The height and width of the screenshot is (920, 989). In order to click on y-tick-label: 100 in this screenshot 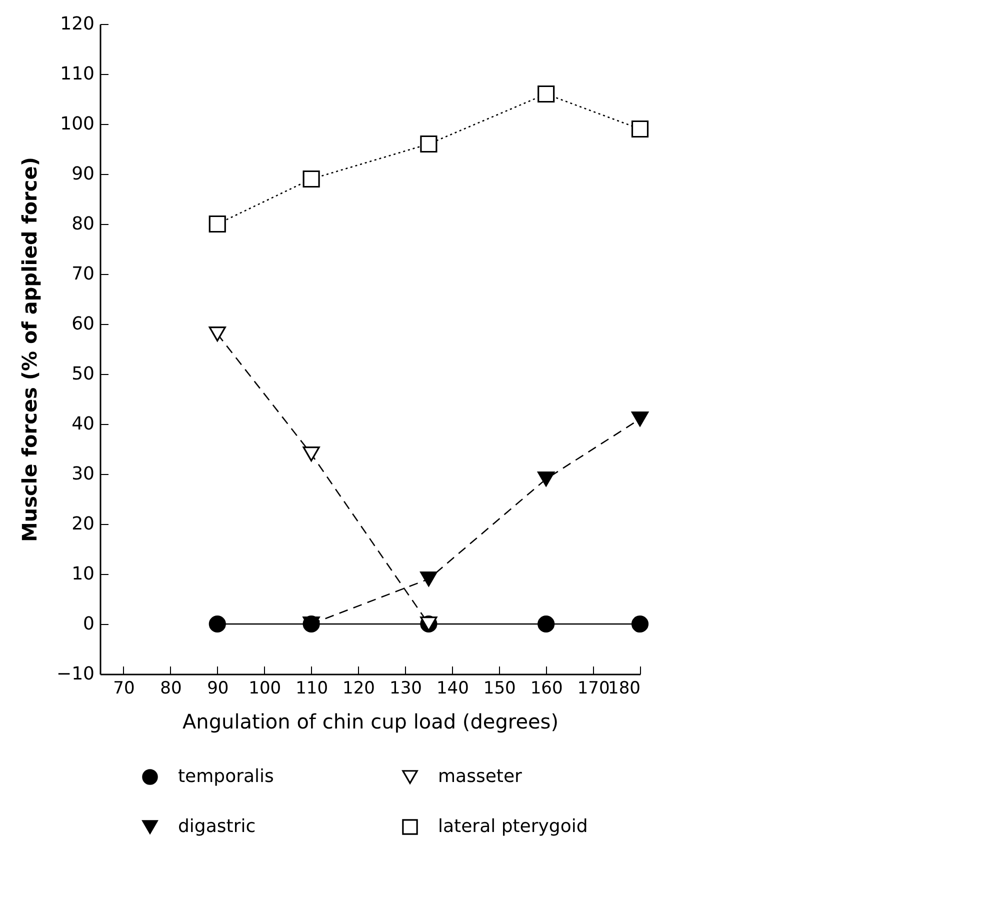, I will do `click(77, 124)`.